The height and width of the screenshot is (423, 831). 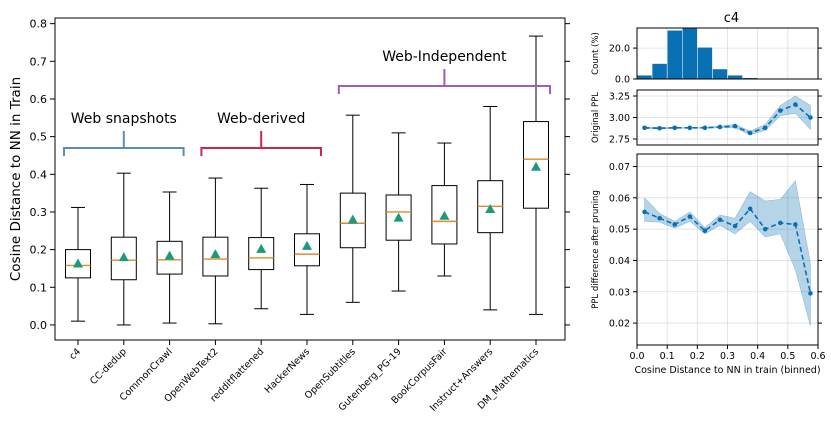 I want to click on y-tick-label: 0.06, so click(x=619, y=198).